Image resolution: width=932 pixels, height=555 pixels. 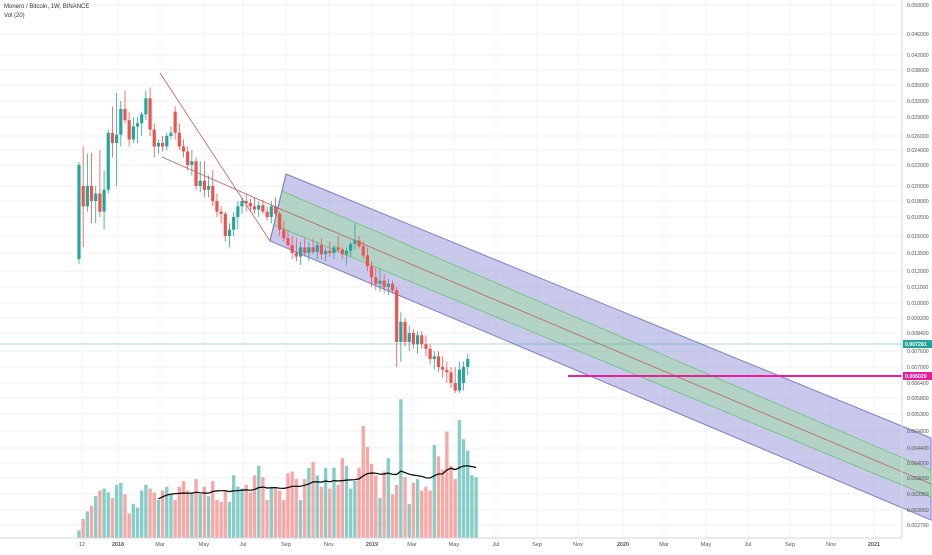 What do you see at coordinates (918, 272) in the screenshot?
I see `price-tick-label: 0.012000` at bounding box center [918, 272].